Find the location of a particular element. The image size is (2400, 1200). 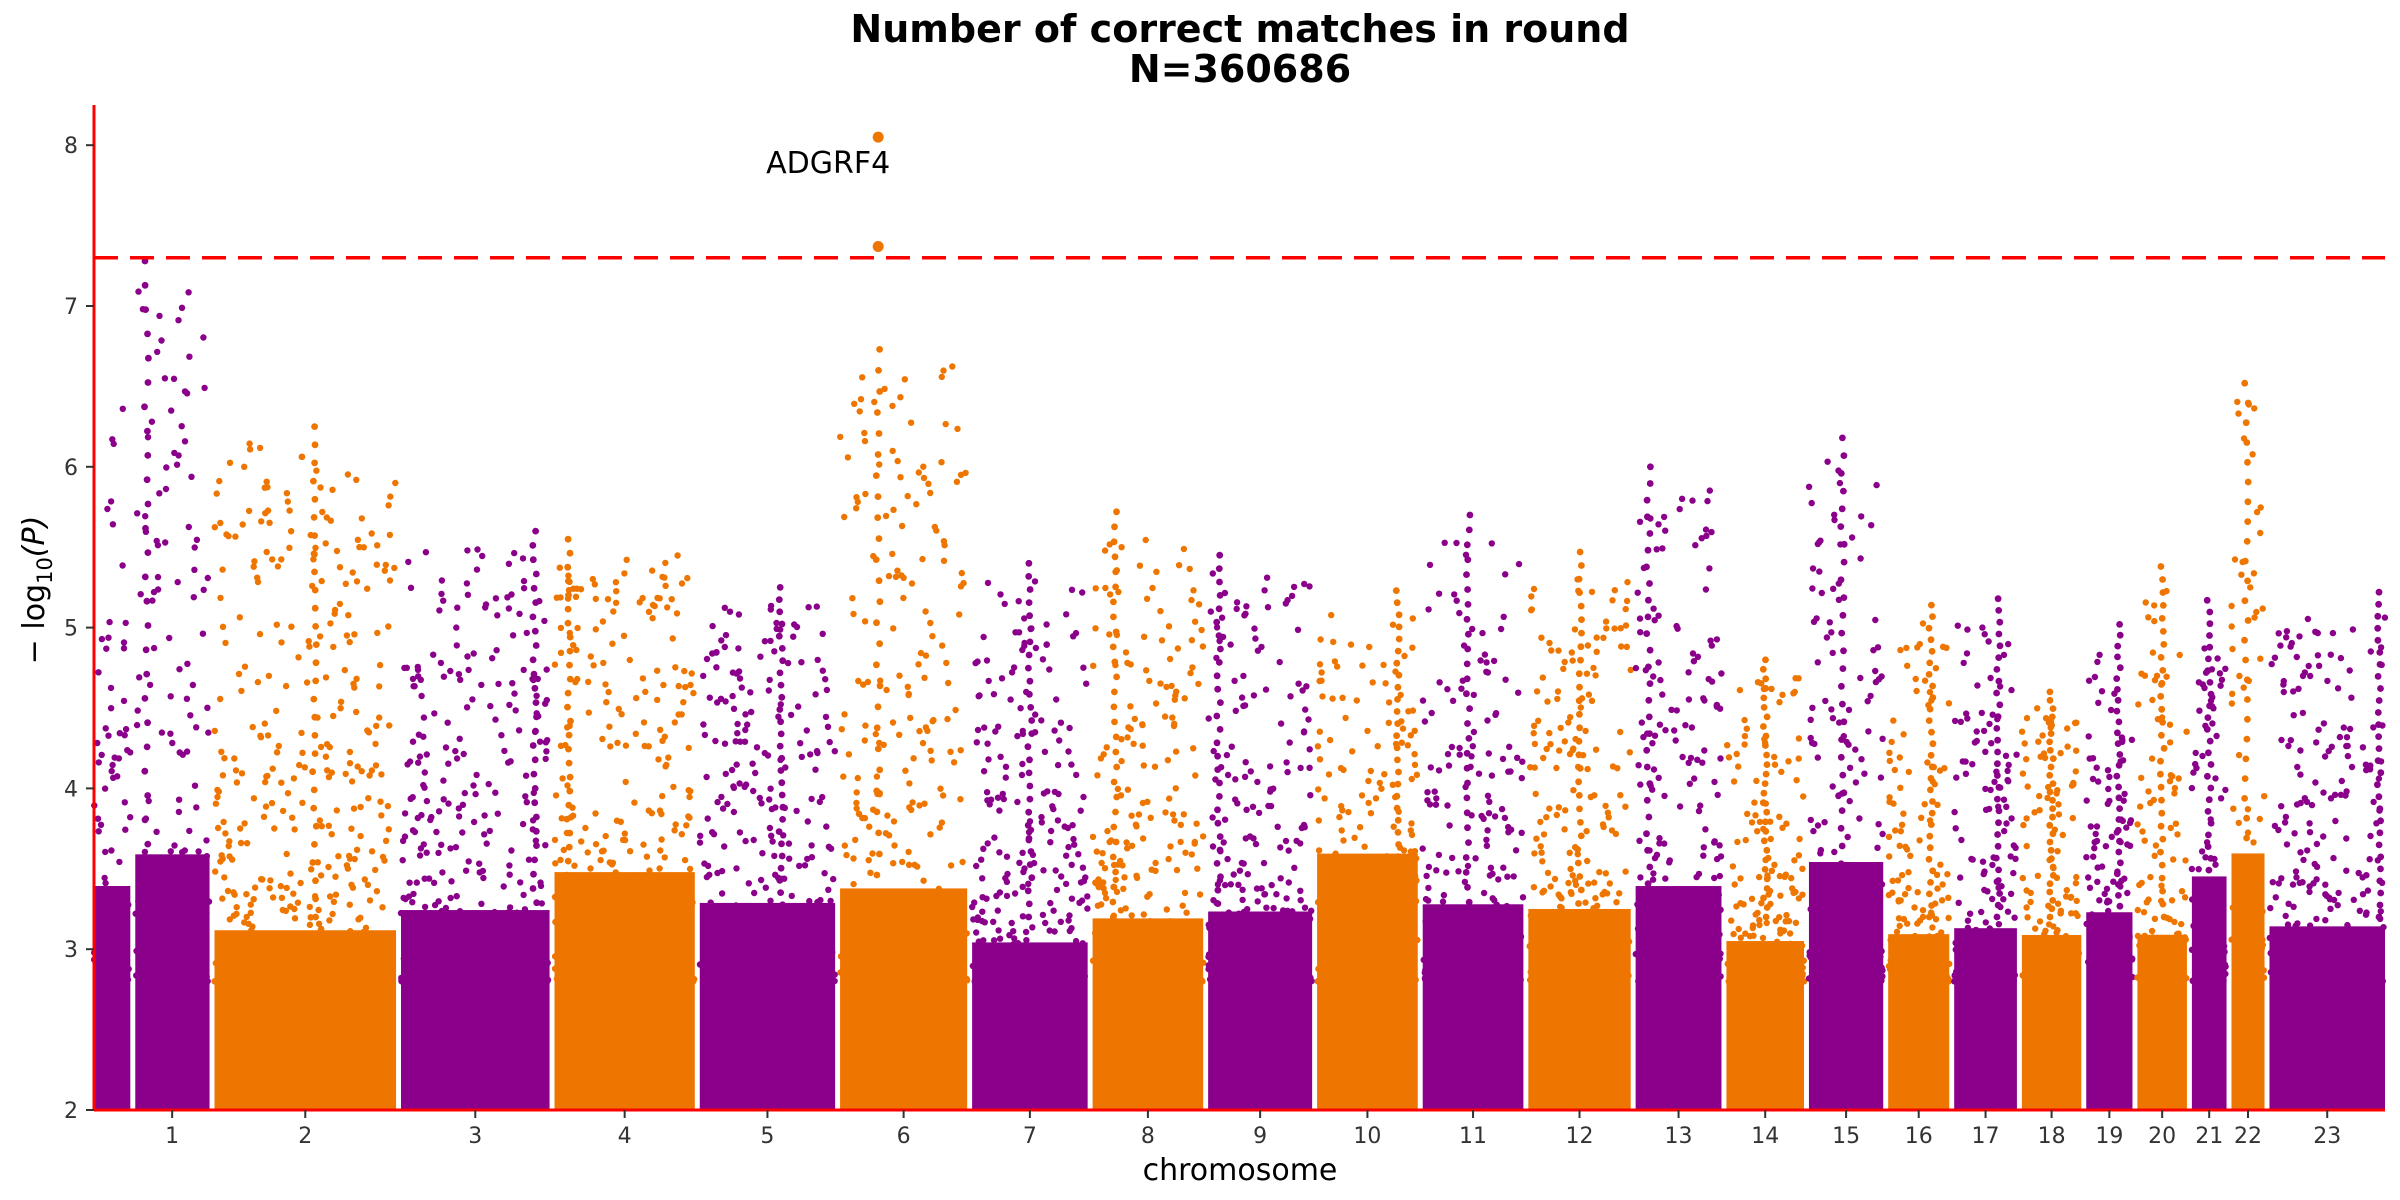

chromosome-1-points is located at coordinates (112, 757).